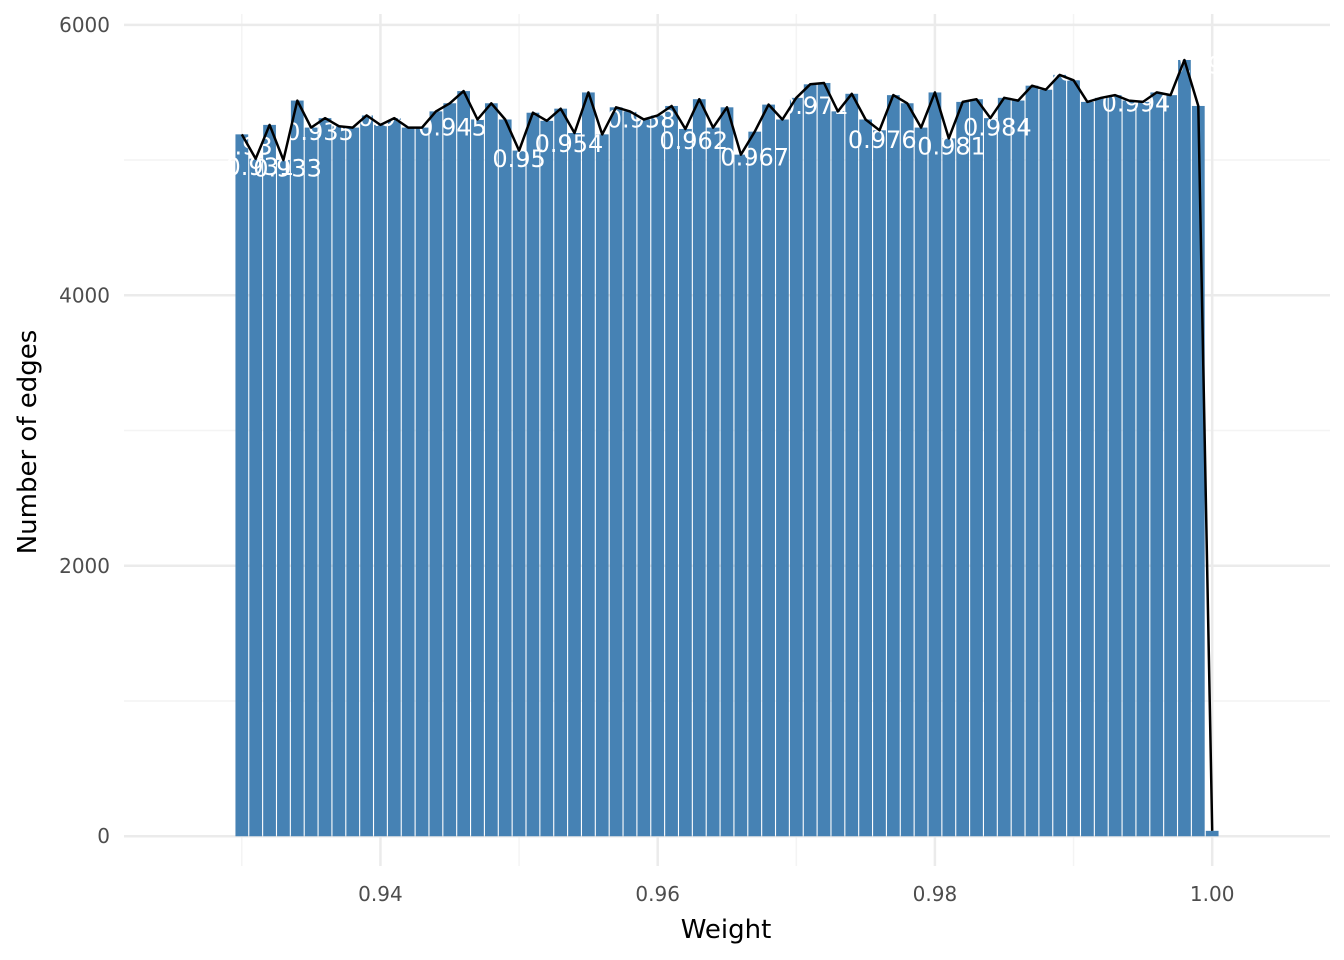 The height and width of the screenshot is (960, 1344). I want to click on x-tick-label: 0.96, so click(657, 894).